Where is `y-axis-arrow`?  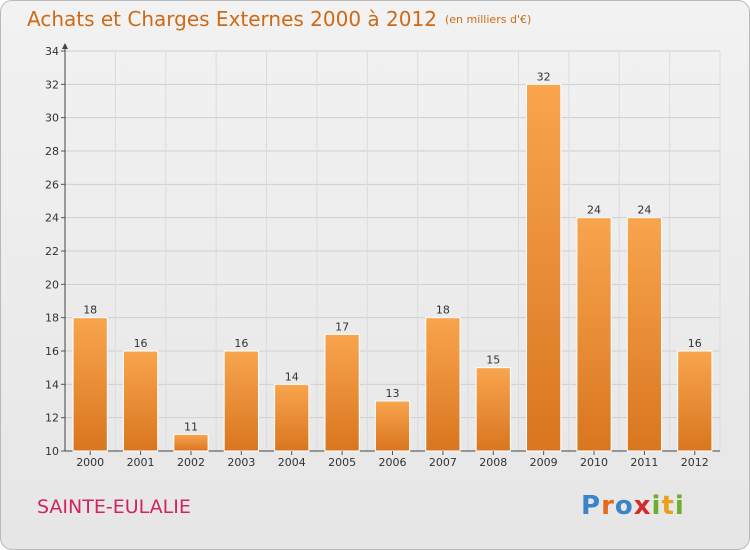 y-axis-arrow is located at coordinates (65, 46).